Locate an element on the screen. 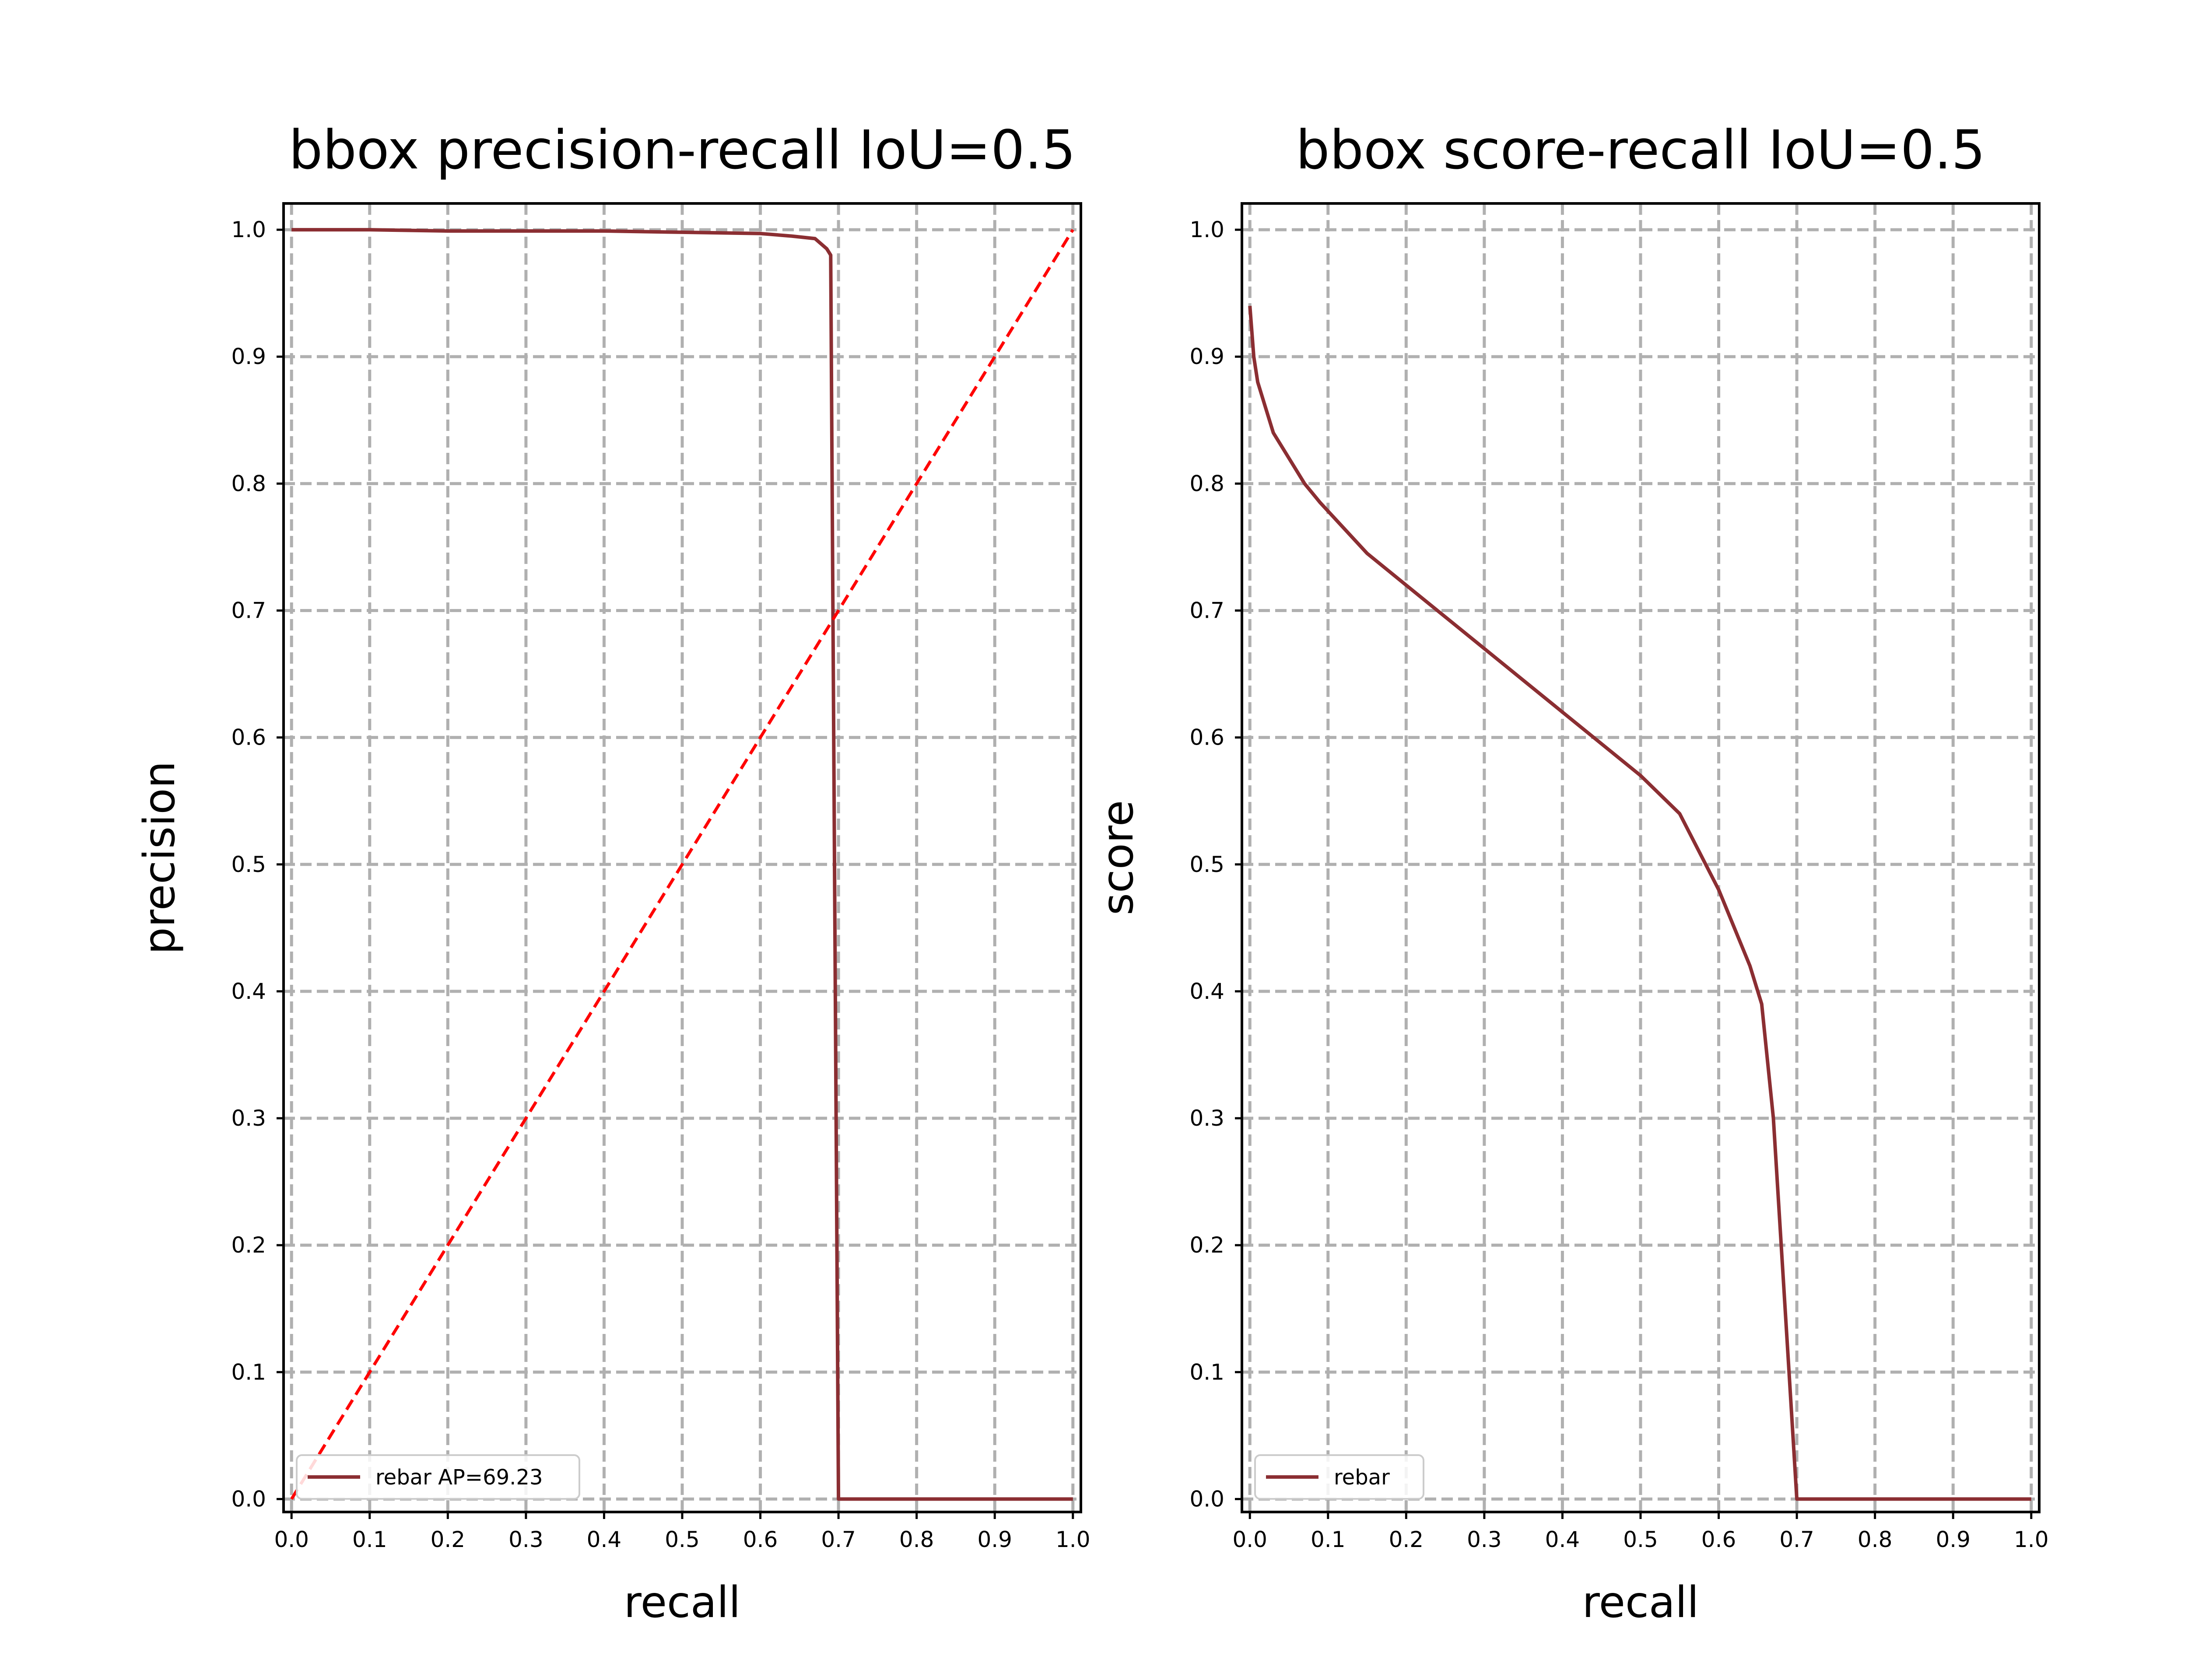  legend-label: rebar AP=69.23 is located at coordinates (459, 1477).